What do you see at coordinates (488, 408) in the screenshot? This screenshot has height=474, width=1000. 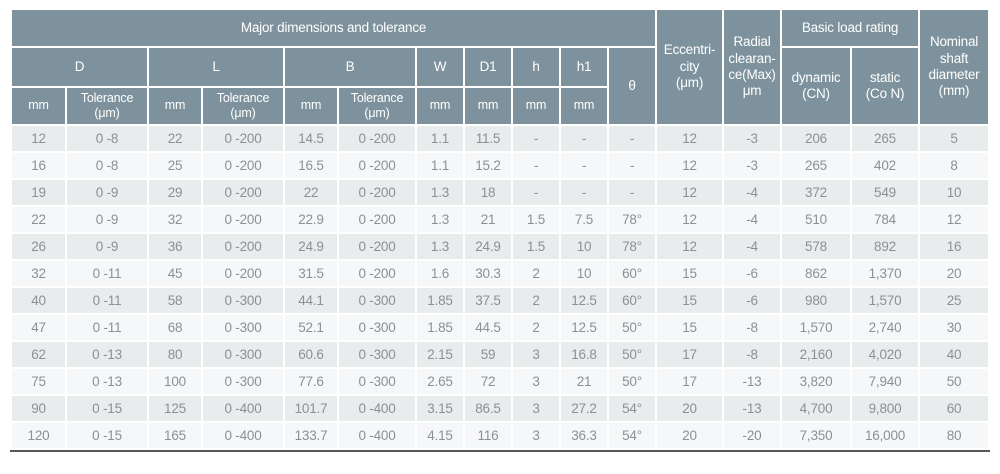 I see `table-cell: 86.5` at bounding box center [488, 408].